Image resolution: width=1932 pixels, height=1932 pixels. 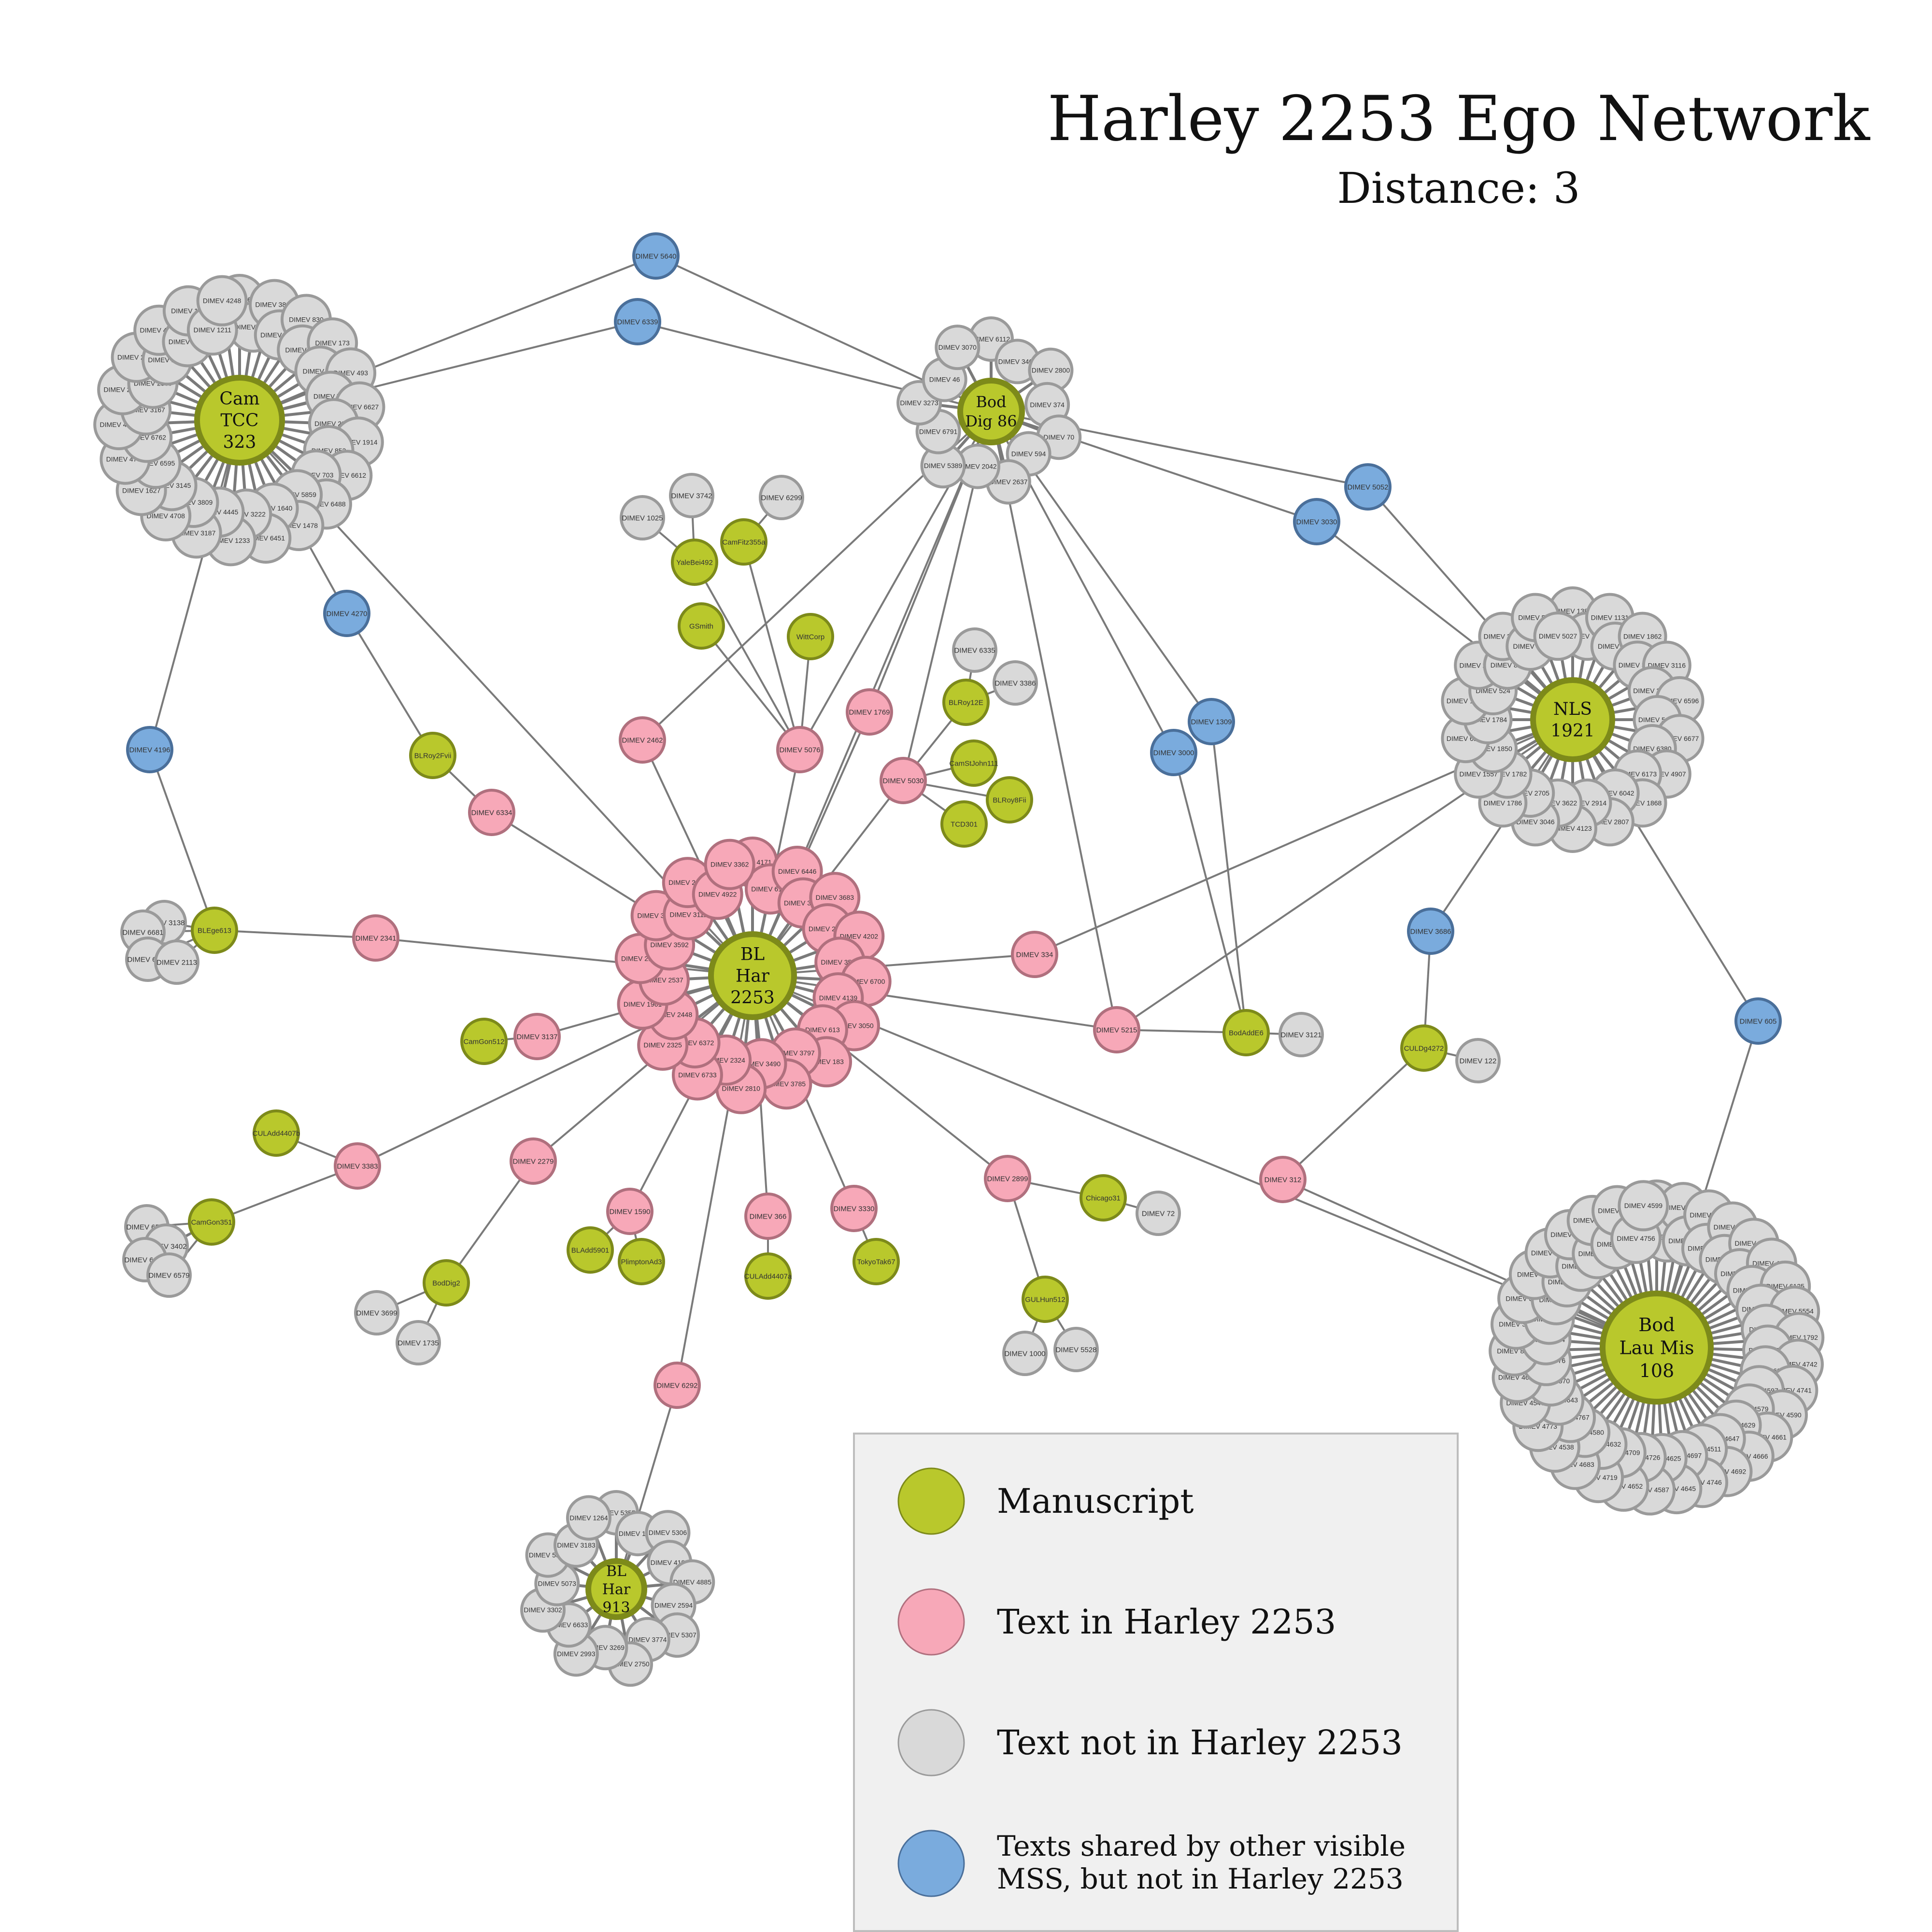 I want to click on node-mCULAdd4407a: CULAdd4407a, so click(x=768, y=1276).